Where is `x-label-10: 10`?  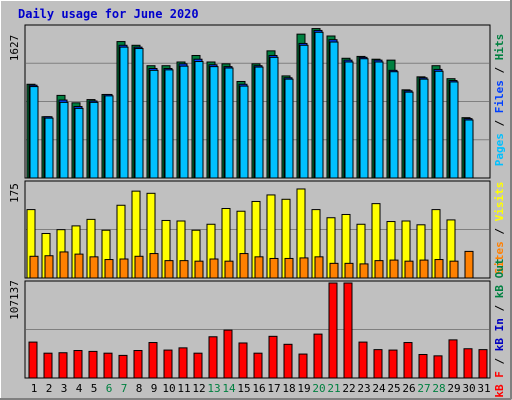
x-label-10: 10 is located at coordinates (168, 388).